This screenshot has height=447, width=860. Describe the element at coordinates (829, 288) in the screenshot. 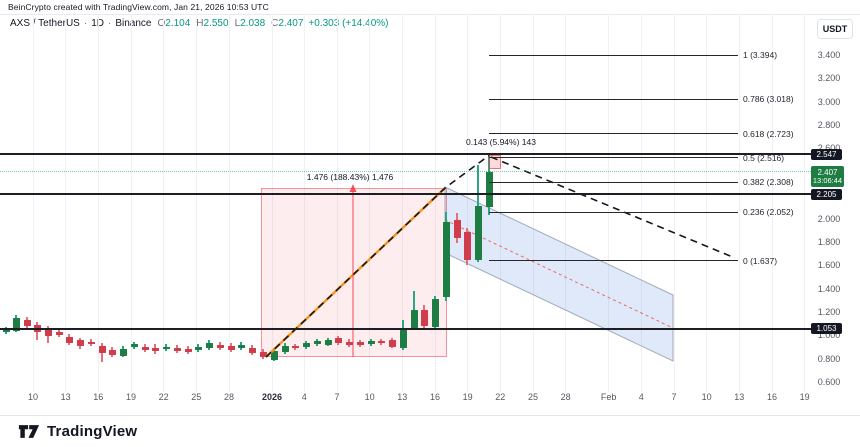

I see `price-axis-label: 1.400` at that location.